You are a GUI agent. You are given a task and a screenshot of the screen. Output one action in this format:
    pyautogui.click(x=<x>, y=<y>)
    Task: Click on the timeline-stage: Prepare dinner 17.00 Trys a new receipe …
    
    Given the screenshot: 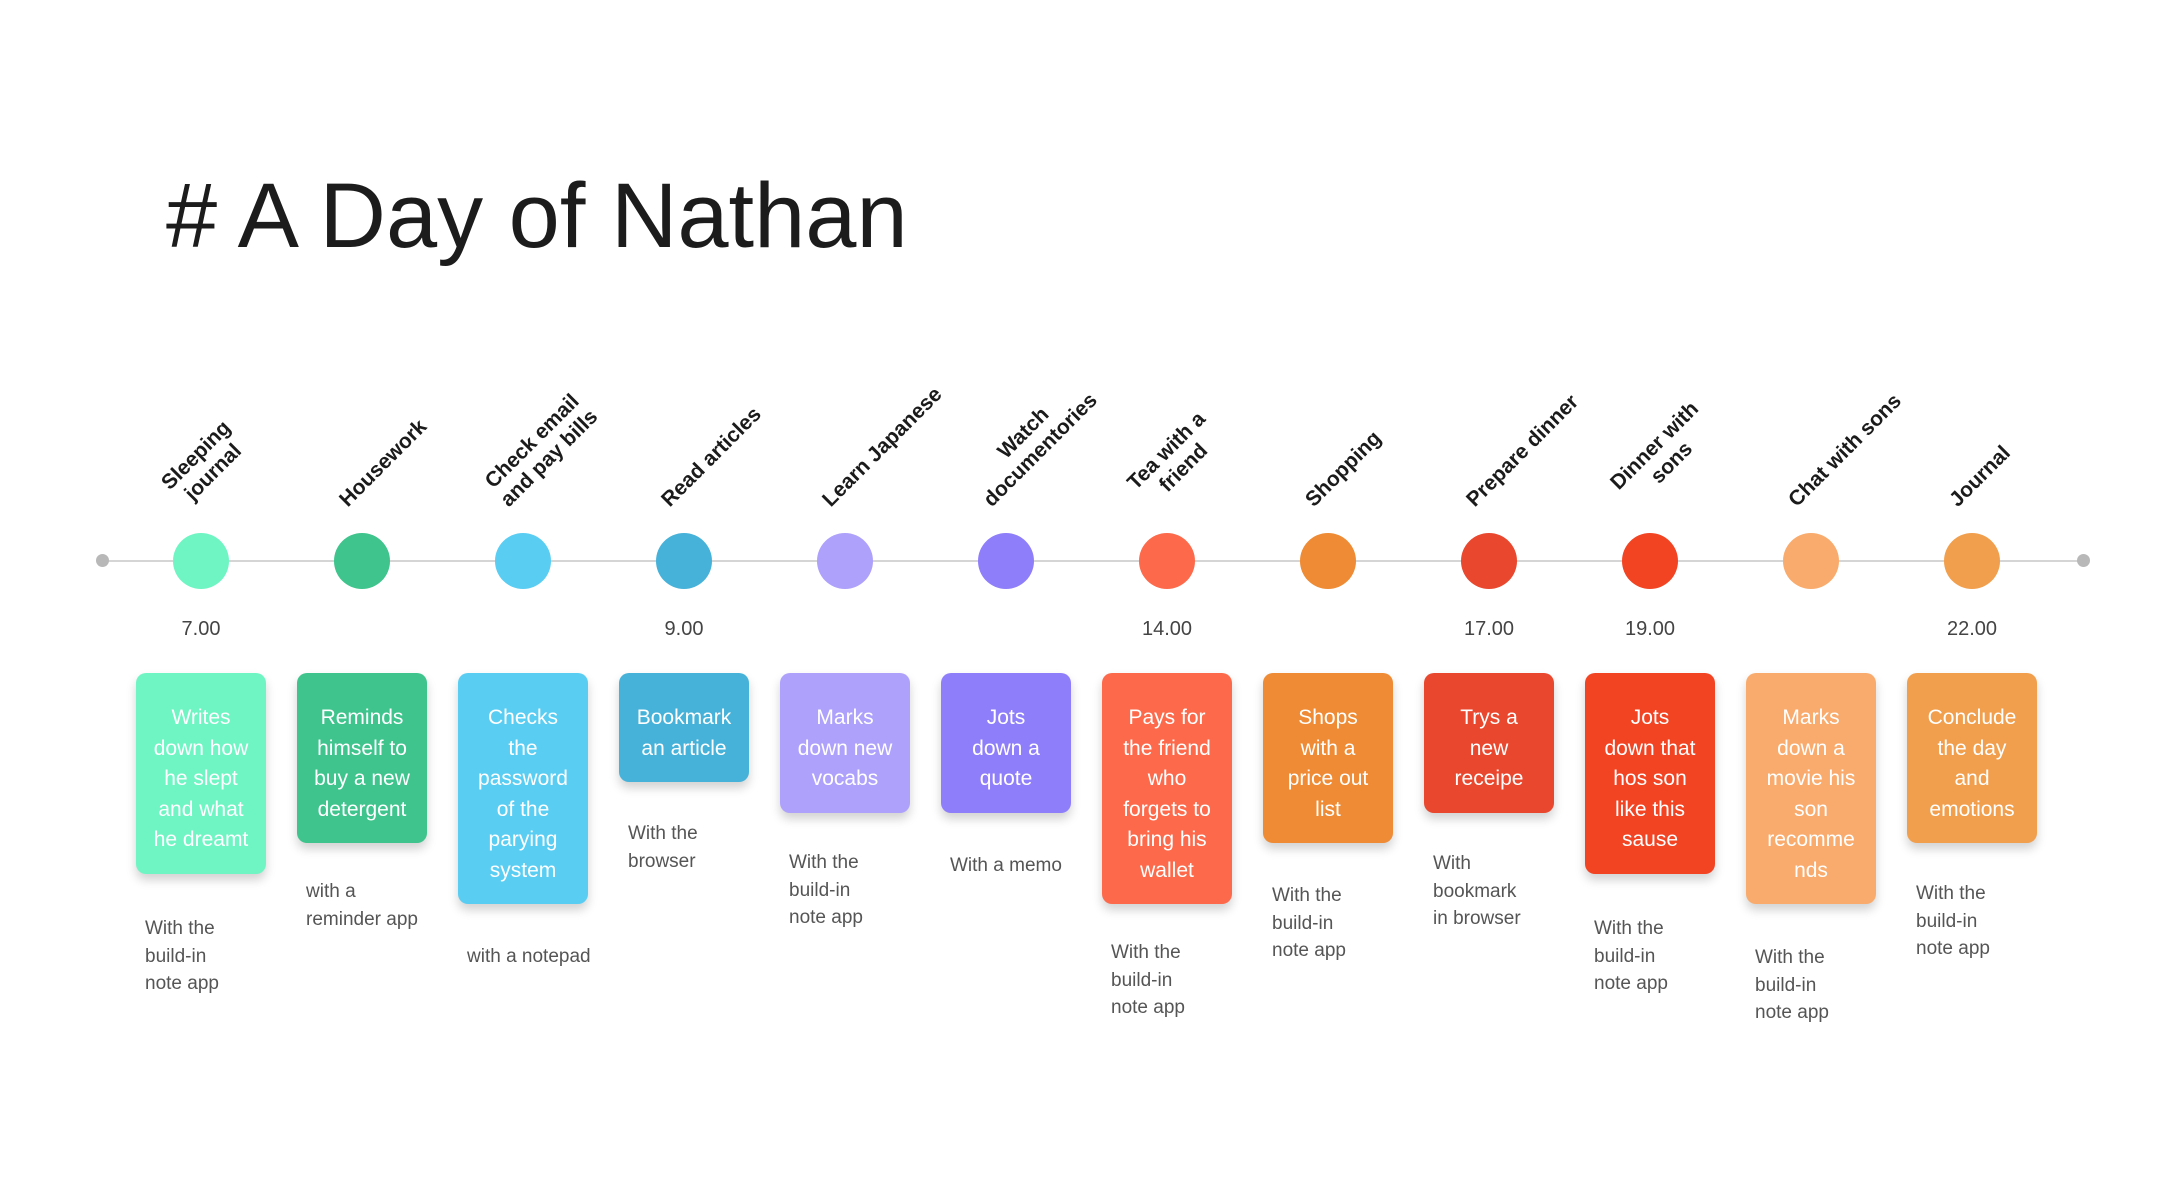 What is the action you would take?
    pyautogui.click(x=1503, y=600)
    